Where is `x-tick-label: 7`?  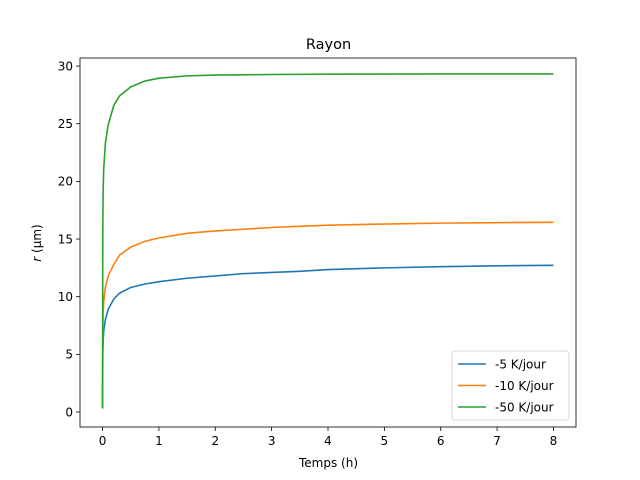 x-tick-label: 7 is located at coordinates (497, 441).